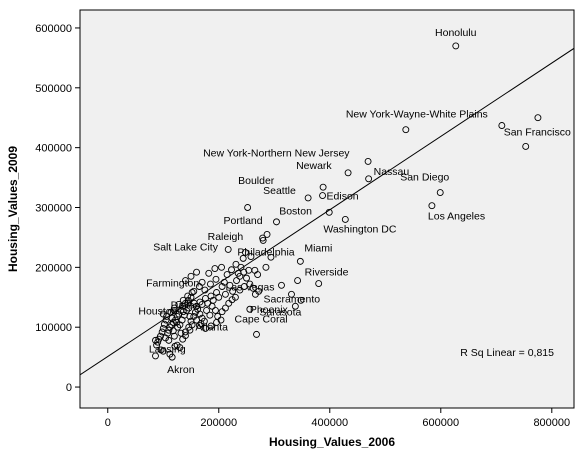 The height and width of the screenshot is (474, 585). I want to click on point-label: Salt Lake City, so click(186, 247).